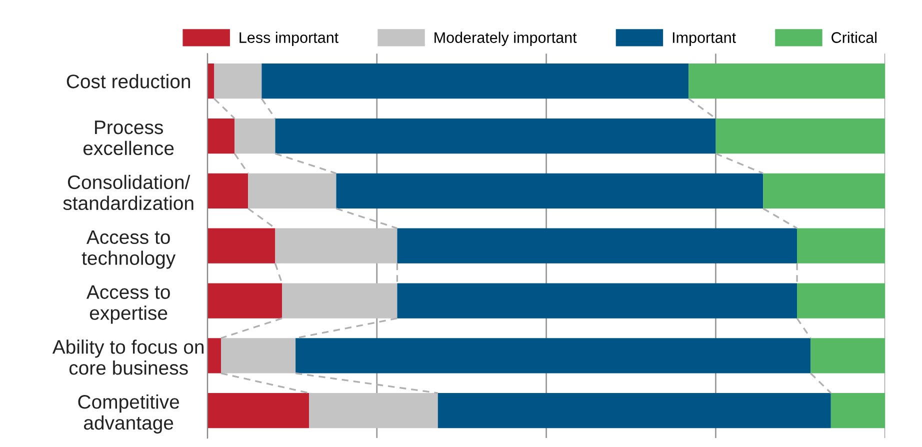 The width and height of the screenshot is (922, 447). What do you see at coordinates (289, 39) in the screenshot?
I see `legend-label: Less important` at bounding box center [289, 39].